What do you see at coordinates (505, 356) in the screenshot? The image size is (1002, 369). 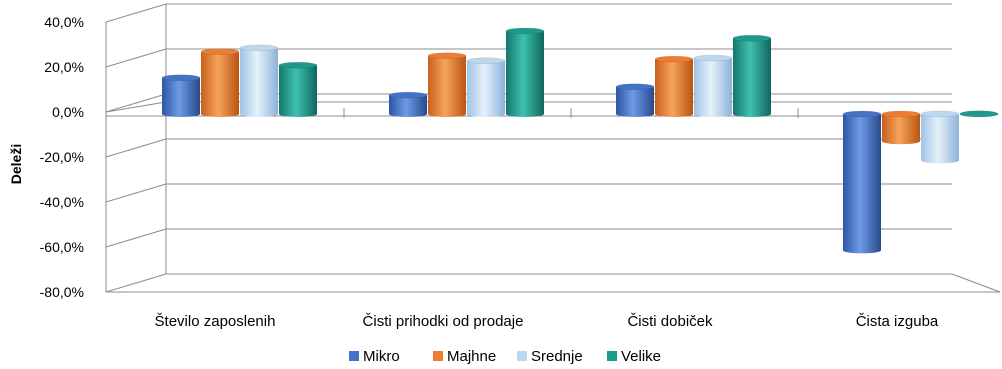 I see `legend: Mikro Majhne Srednje Velike` at bounding box center [505, 356].